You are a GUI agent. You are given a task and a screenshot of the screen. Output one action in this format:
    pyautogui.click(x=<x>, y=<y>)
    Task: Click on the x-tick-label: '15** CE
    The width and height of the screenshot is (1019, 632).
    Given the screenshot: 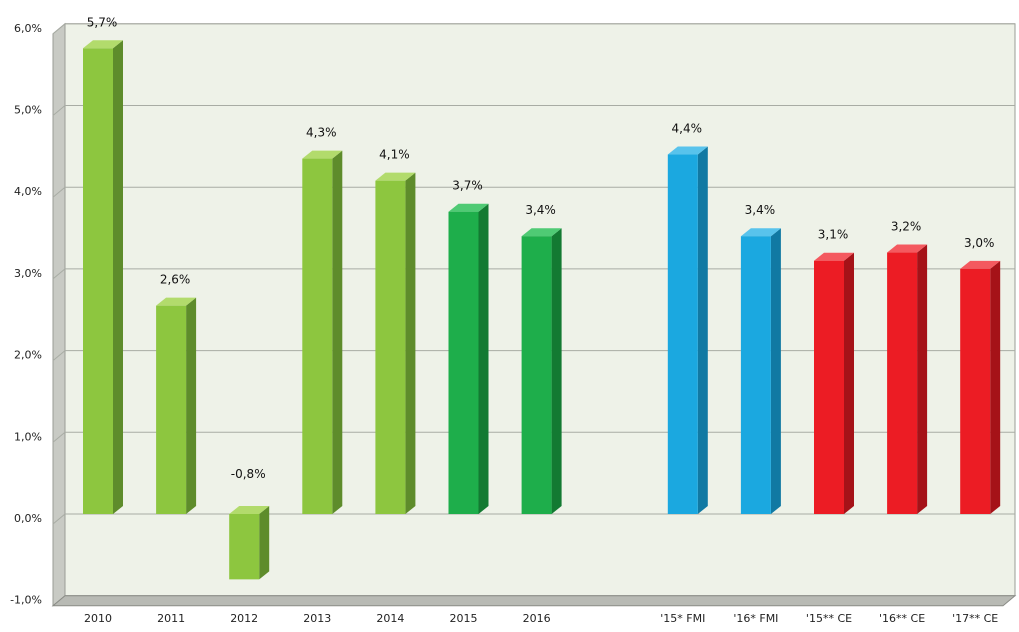 What is the action you would take?
    pyautogui.click(x=829, y=618)
    